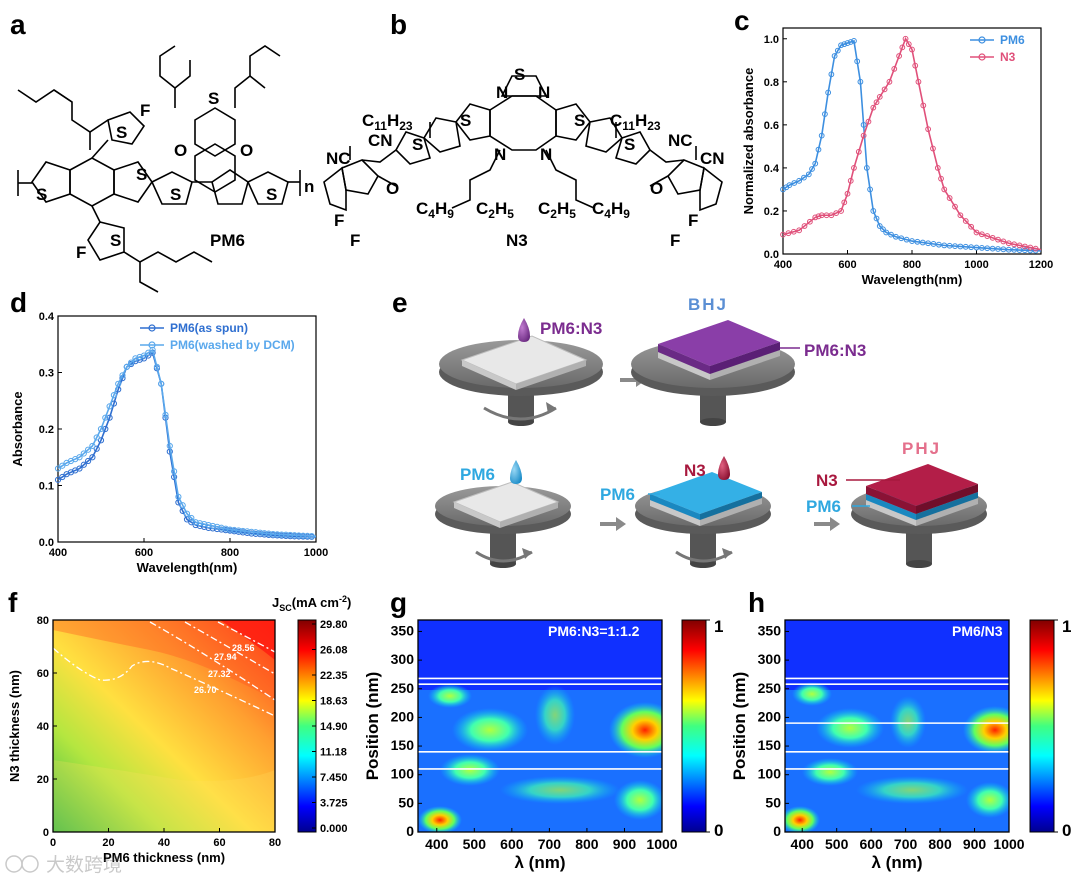 This screenshot has width=1080, height=886. I want to click on watermark-text: 大数跨境, so click(84, 865).